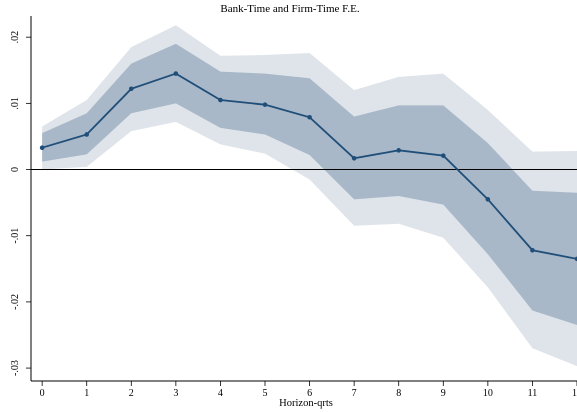  I want to click on y-tick-label: .01, so click(15, 103).